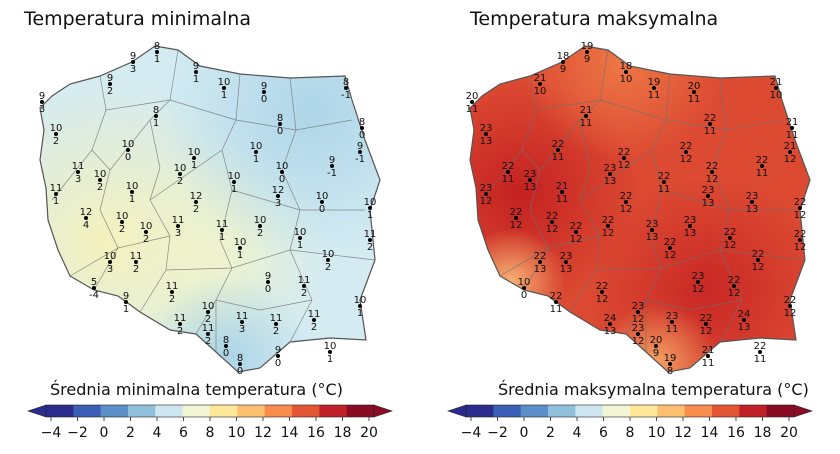 The height and width of the screenshot is (454, 840). What do you see at coordinates (457, 411) in the screenshot?
I see `colorbar-extend-low` at bounding box center [457, 411].